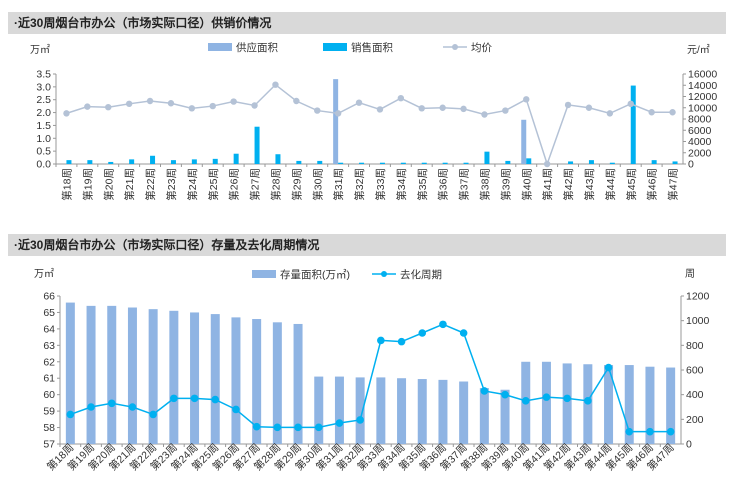 This screenshot has height=492, width=740. What do you see at coordinates (171, 184) in the screenshot?
I see `chart1-x-tick-label: 第23周` at bounding box center [171, 184].